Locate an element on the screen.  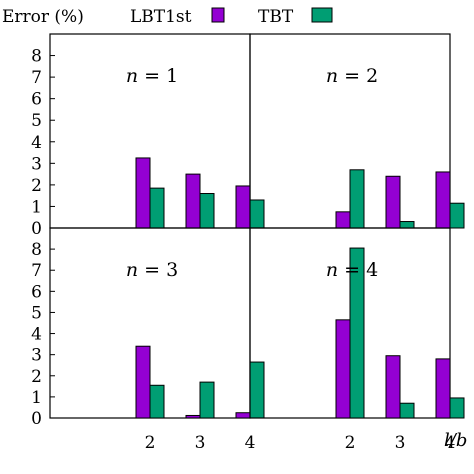
panel-label: n = 4 is located at coordinates (352, 270).